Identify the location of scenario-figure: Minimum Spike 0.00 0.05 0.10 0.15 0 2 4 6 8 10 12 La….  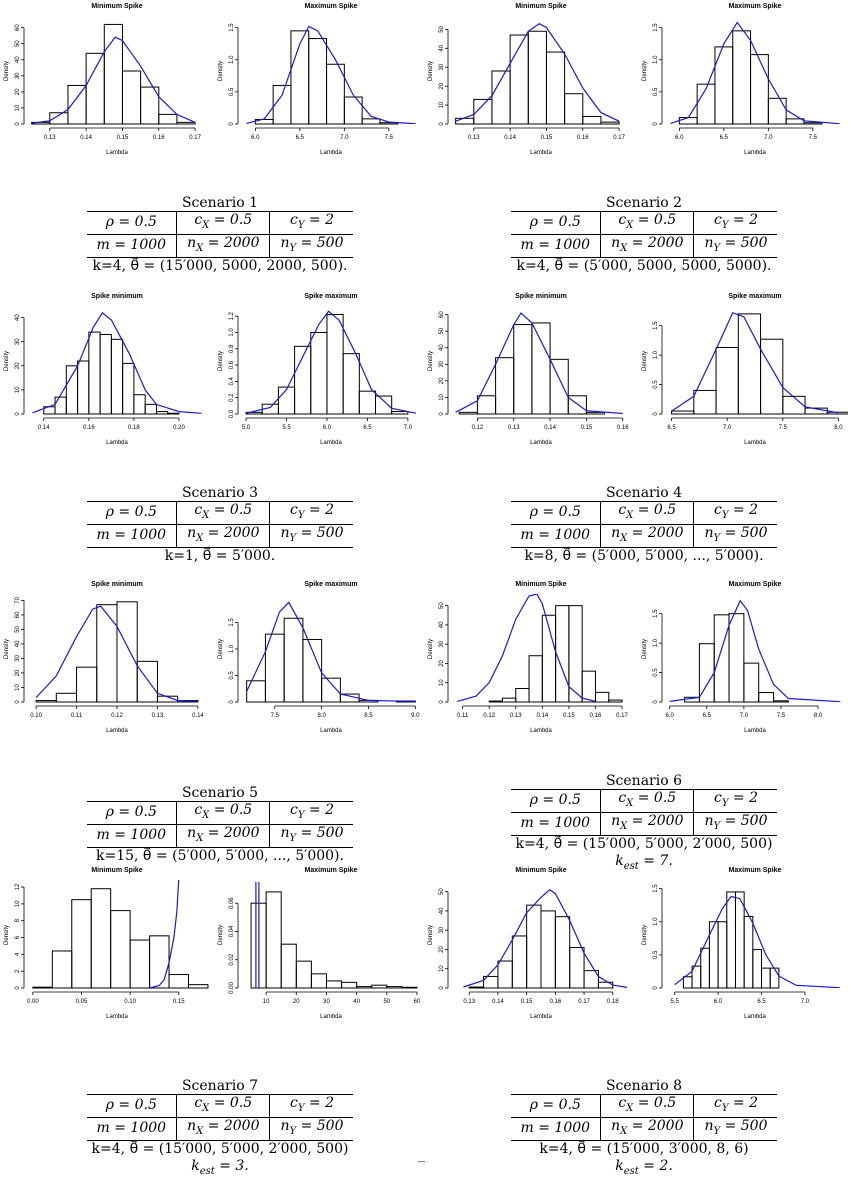
(212, 943).